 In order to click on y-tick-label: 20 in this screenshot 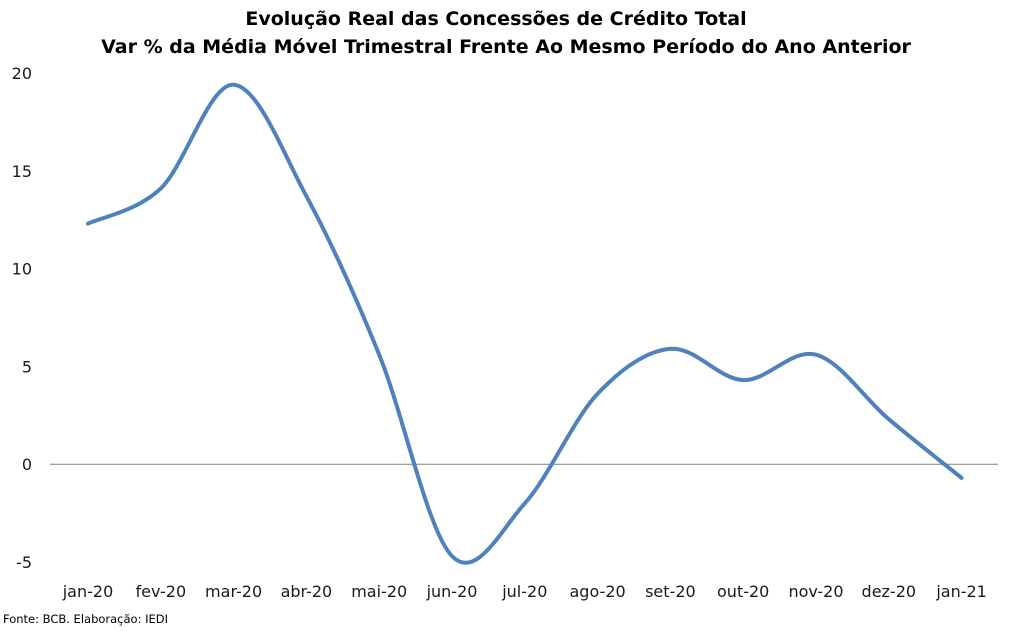, I will do `click(22, 73)`.